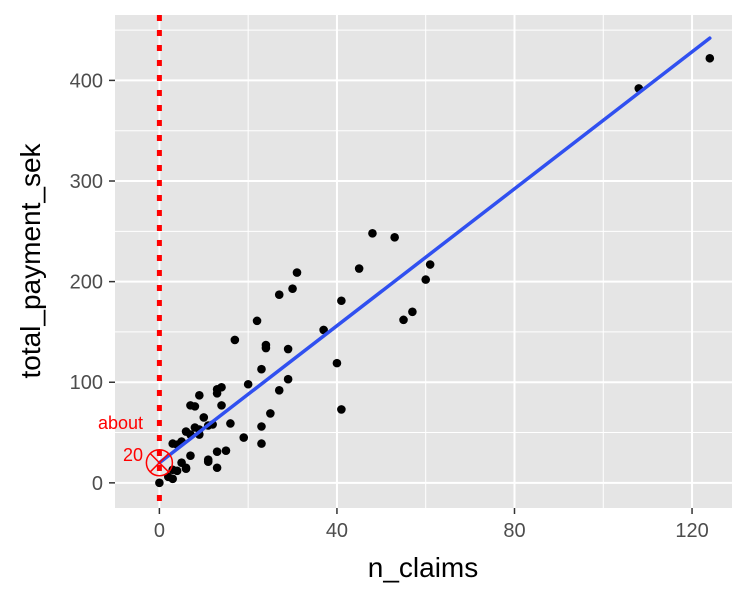 Image resolution: width=750 pixels, height=600 pixels. What do you see at coordinates (86, 81) in the screenshot?
I see `y-tick-label: 400` at bounding box center [86, 81].